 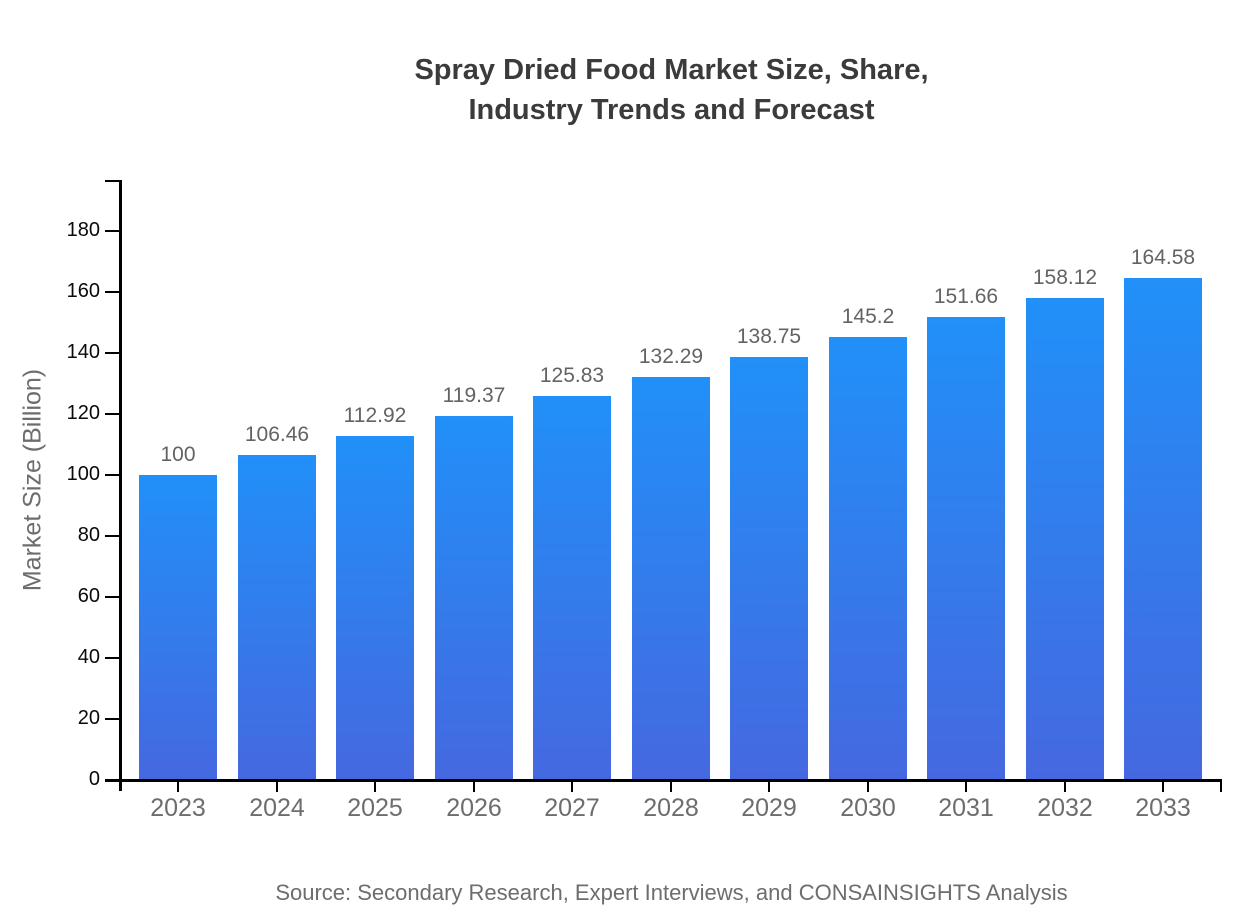 I want to click on y-tick-label: 20, so click(x=88, y=718).